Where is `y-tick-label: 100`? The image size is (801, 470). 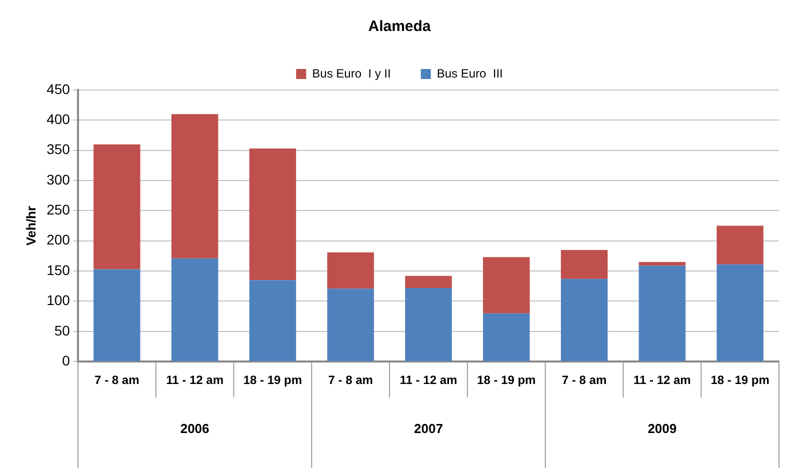 y-tick-label: 100 is located at coordinates (58, 300).